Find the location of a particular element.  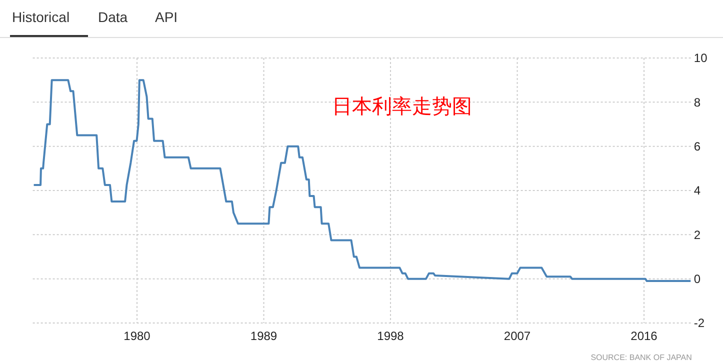

text: 日本利率走势图 is located at coordinates (402, 107).